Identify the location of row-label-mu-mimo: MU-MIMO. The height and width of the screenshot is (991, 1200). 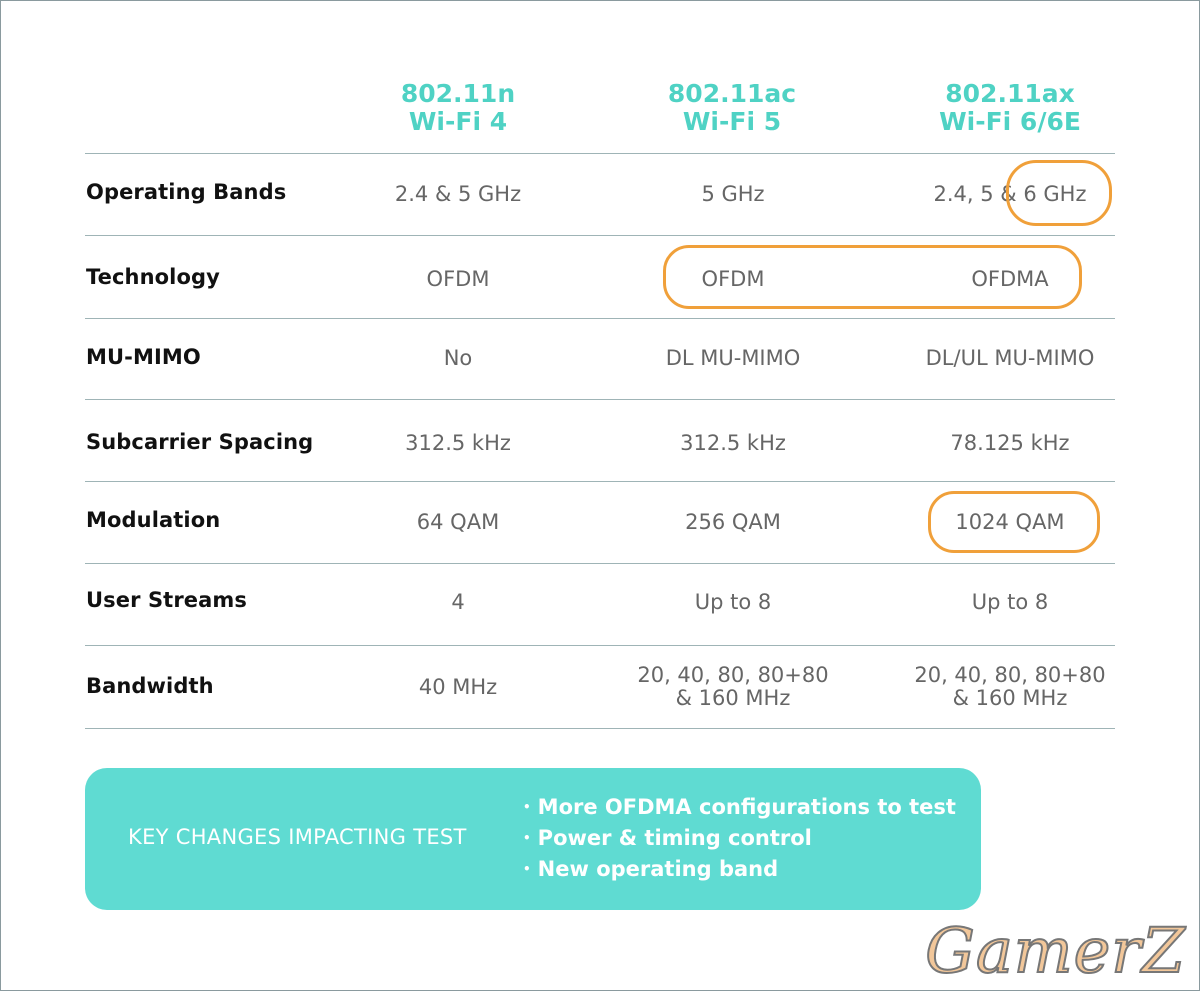
(143, 357).